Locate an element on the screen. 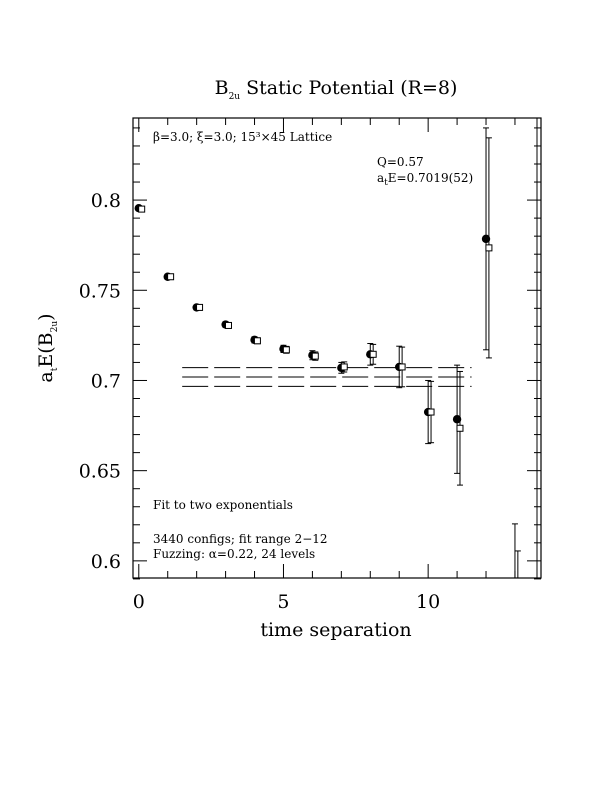 This screenshot has height=792, width=612. x-axis-label: time separation is located at coordinates (335, 630).